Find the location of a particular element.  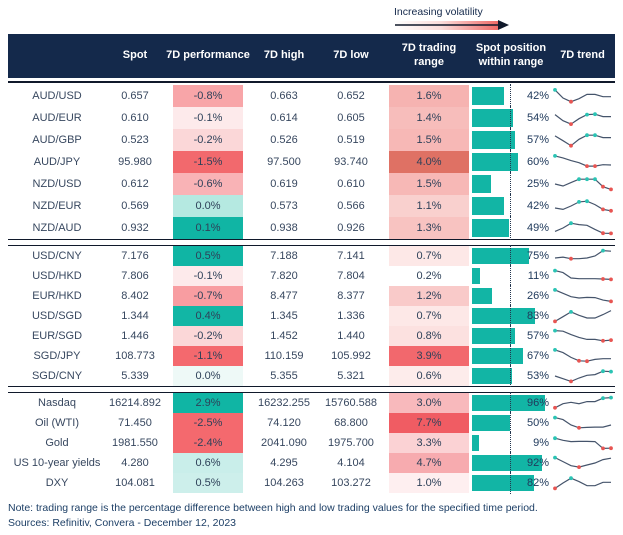

high-value: 0.663 is located at coordinates (284, 96).